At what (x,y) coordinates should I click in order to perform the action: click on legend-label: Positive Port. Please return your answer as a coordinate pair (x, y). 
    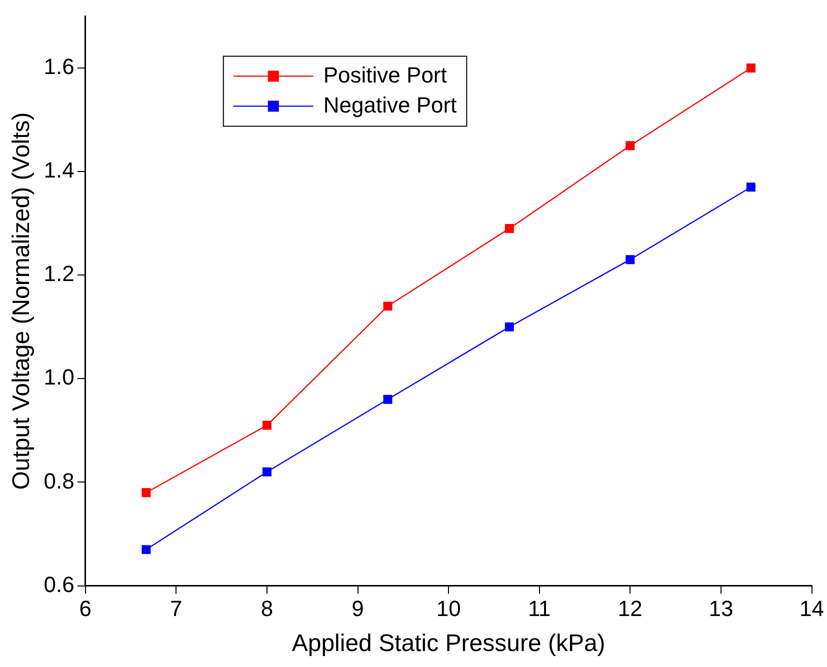
    Looking at the image, I should click on (385, 75).